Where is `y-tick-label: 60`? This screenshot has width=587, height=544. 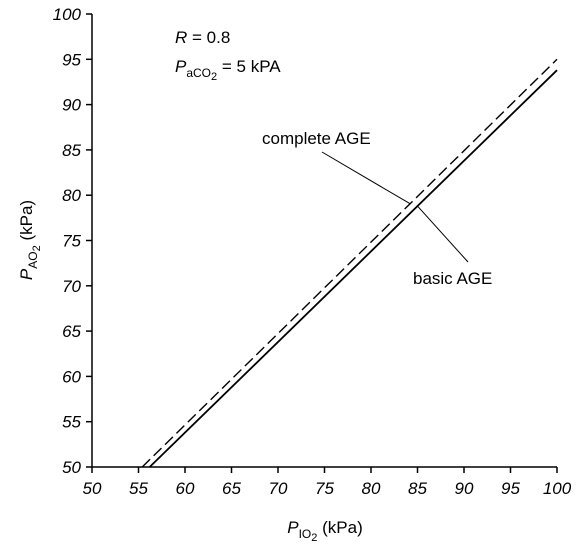
y-tick-label: 60 is located at coordinates (71, 376).